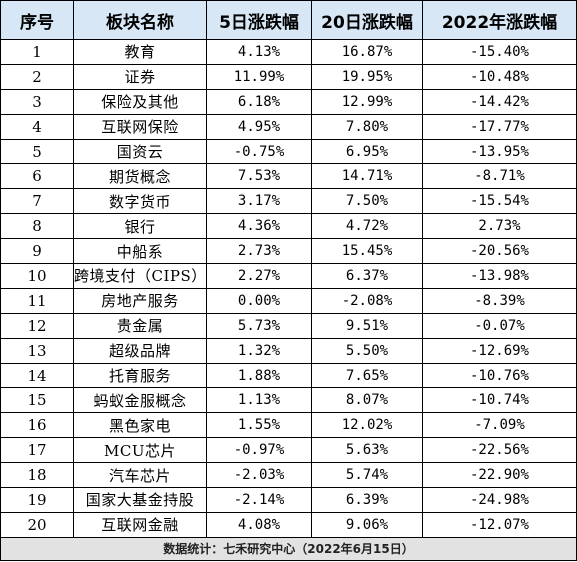 Image resolution: width=577 pixels, height=562 pixels. What do you see at coordinates (37, 201) in the screenshot?
I see `cell-index: 7` at bounding box center [37, 201].